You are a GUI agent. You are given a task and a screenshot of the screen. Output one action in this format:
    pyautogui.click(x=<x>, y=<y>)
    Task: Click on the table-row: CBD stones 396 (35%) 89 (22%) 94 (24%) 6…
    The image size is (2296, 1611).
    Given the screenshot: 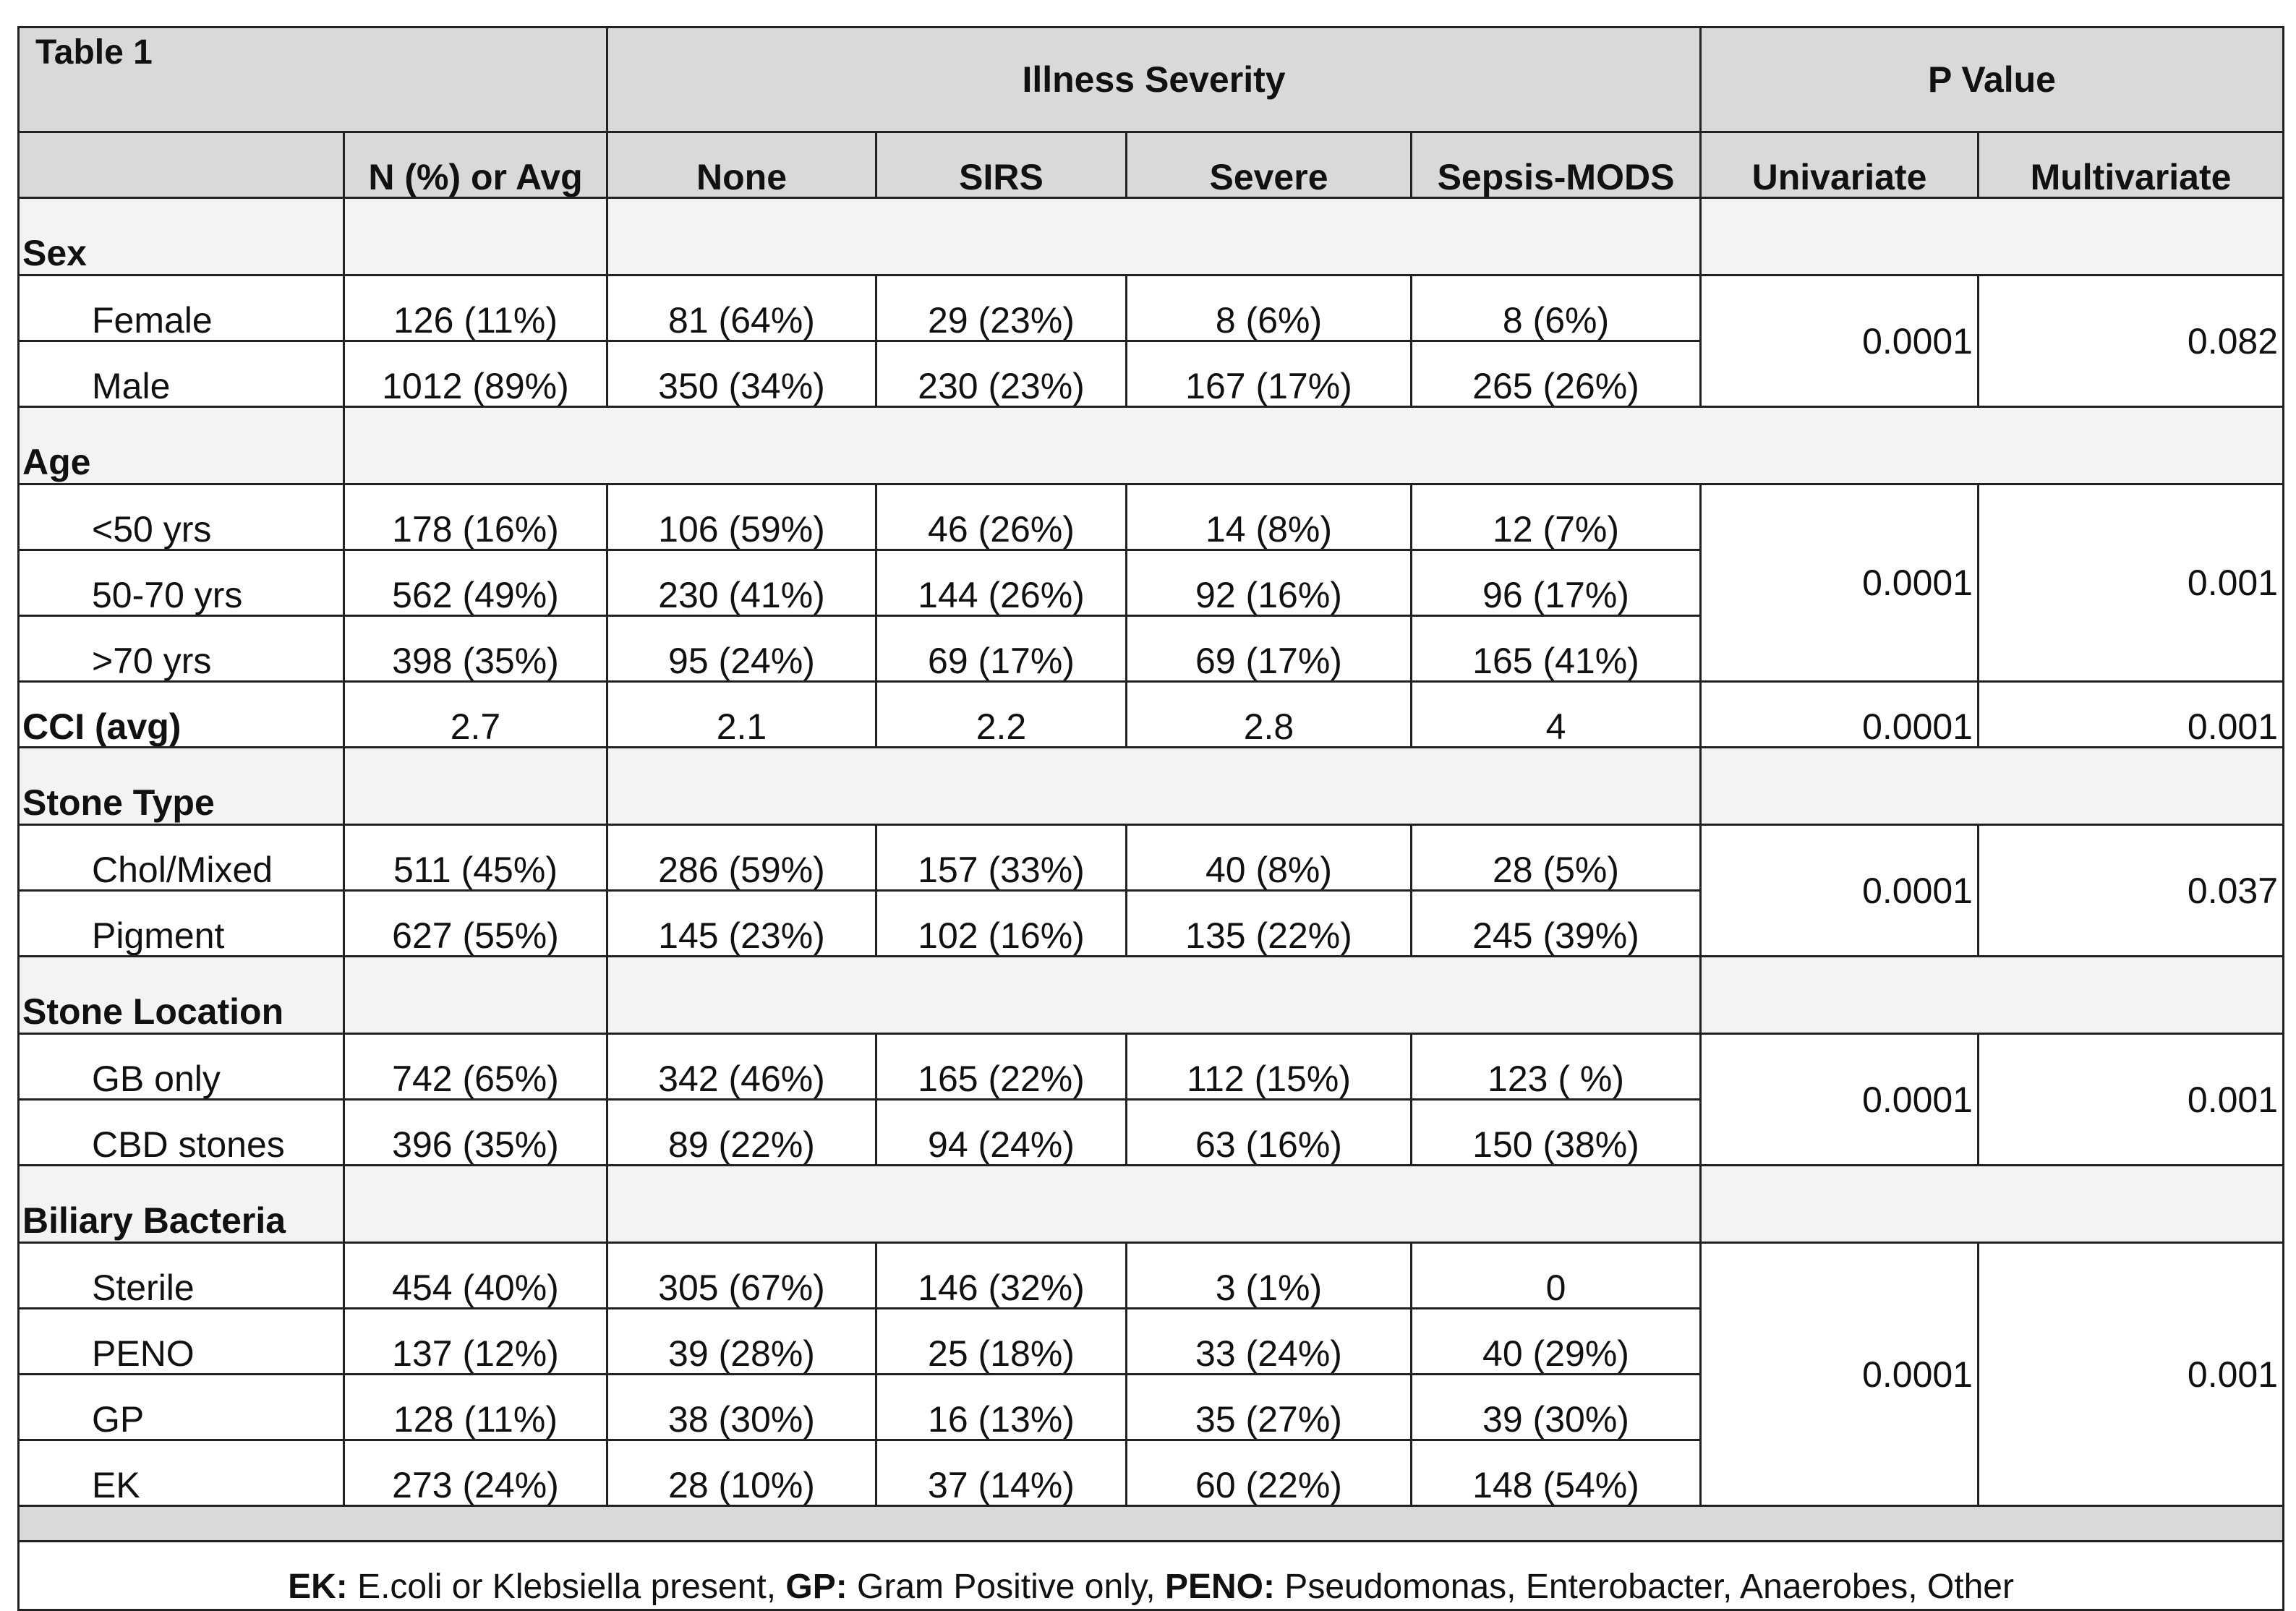 What is the action you would take?
    pyautogui.click(x=1150, y=1132)
    